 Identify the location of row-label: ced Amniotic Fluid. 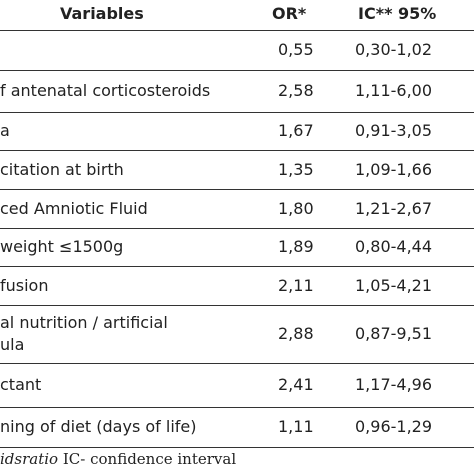
(74, 208).